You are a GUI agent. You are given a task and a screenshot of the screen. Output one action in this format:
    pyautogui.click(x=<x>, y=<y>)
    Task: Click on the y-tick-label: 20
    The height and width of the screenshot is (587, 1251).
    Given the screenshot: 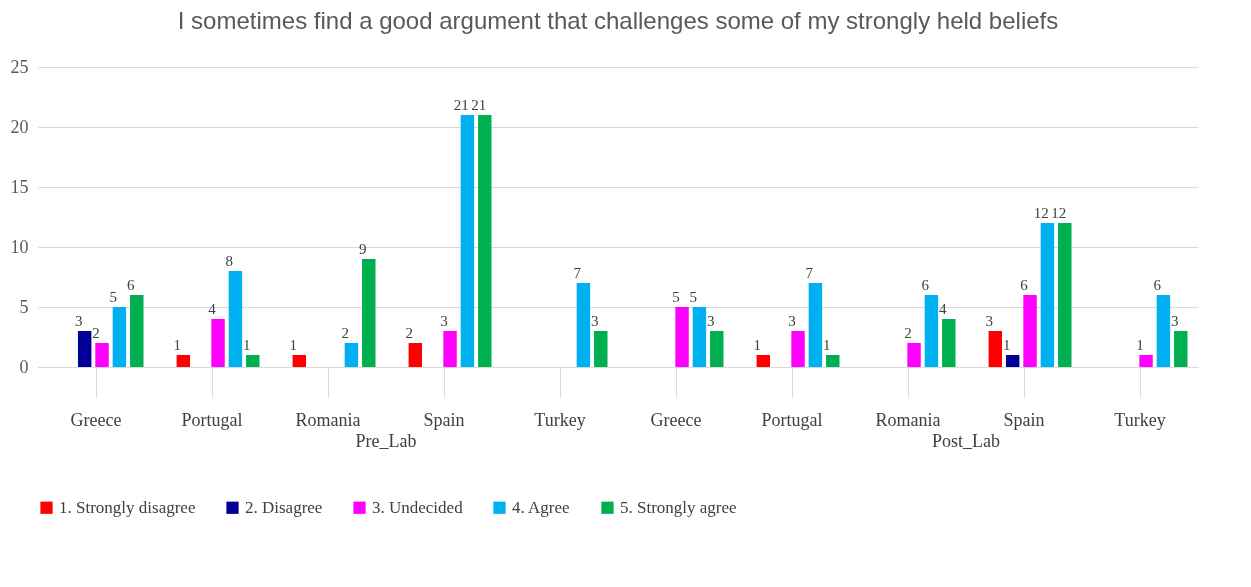 What is the action you would take?
    pyautogui.click(x=19, y=126)
    